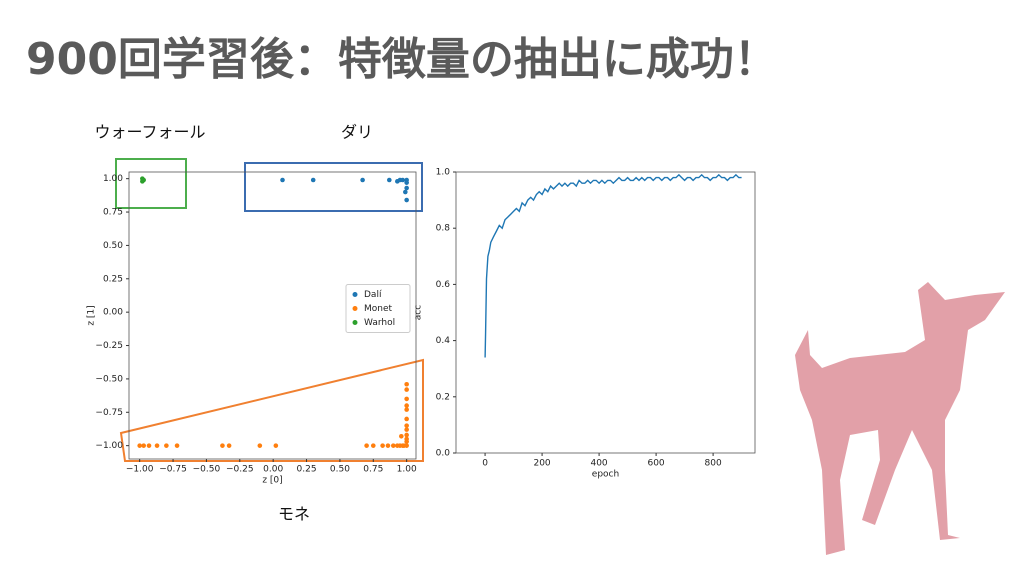 This screenshot has width=1035, height=579. Describe the element at coordinates (443, 341) in the screenshot. I see `y-tick-label: 0.4` at that location.